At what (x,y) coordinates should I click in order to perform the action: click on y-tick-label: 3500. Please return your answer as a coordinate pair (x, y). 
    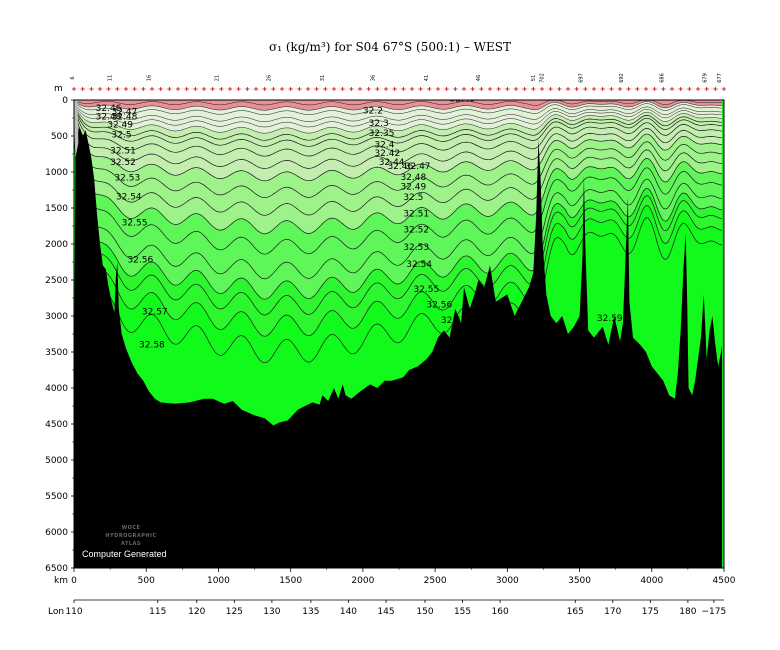
    Looking at the image, I should click on (56, 353).